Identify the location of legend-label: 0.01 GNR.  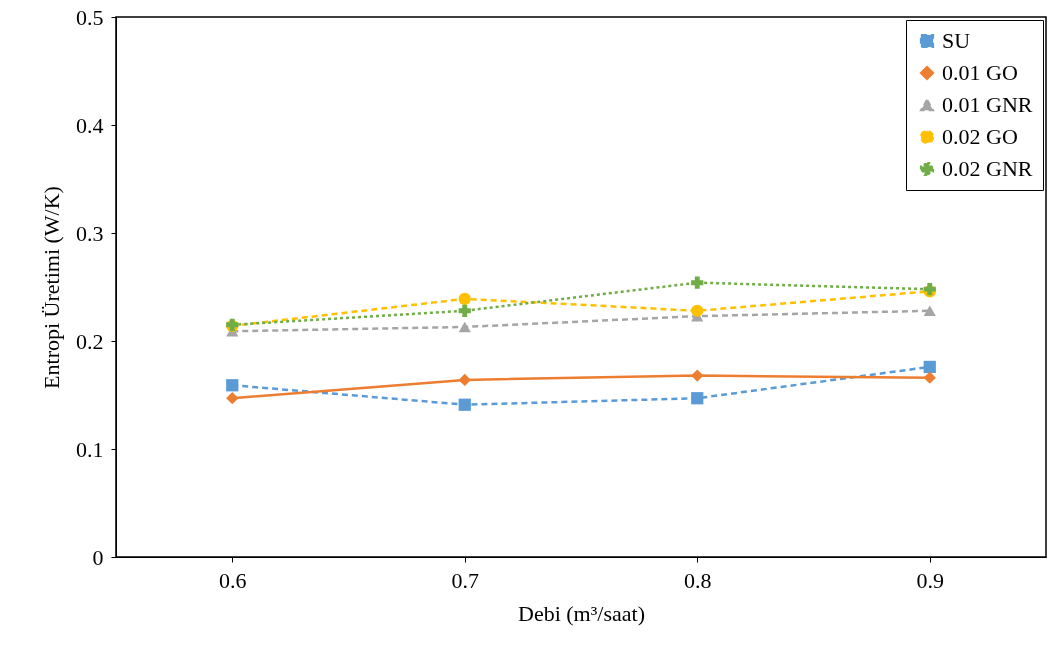
(987, 104).